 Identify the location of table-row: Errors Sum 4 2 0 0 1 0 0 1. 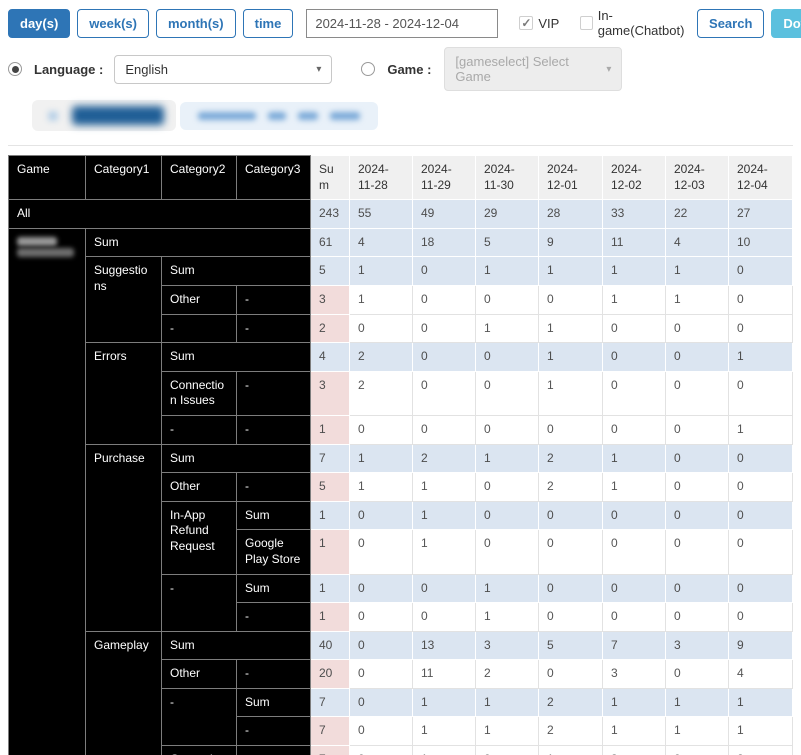
(401, 393).